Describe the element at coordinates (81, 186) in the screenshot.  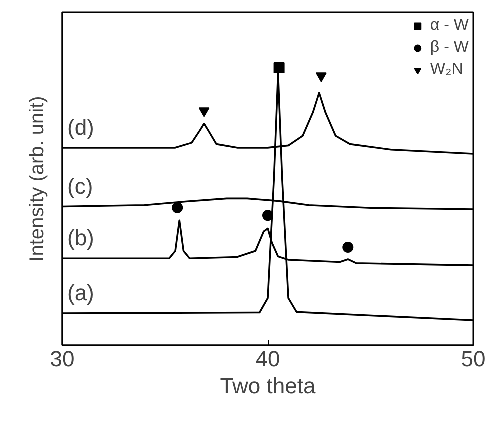
I see `annotation: (c)` at that location.